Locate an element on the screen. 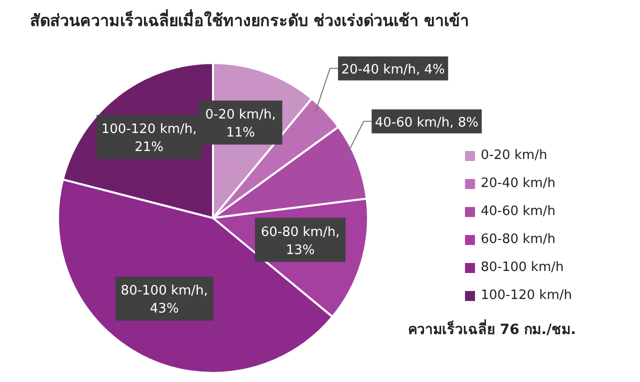 This screenshot has height=382, width=640. legend-label: 80-100 km/h is located at coordinates (522, 267).